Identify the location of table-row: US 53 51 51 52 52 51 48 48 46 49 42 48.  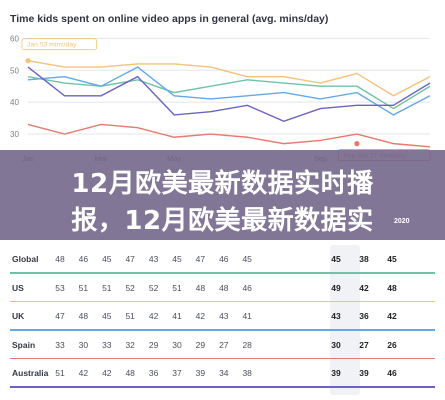
(222, 292).